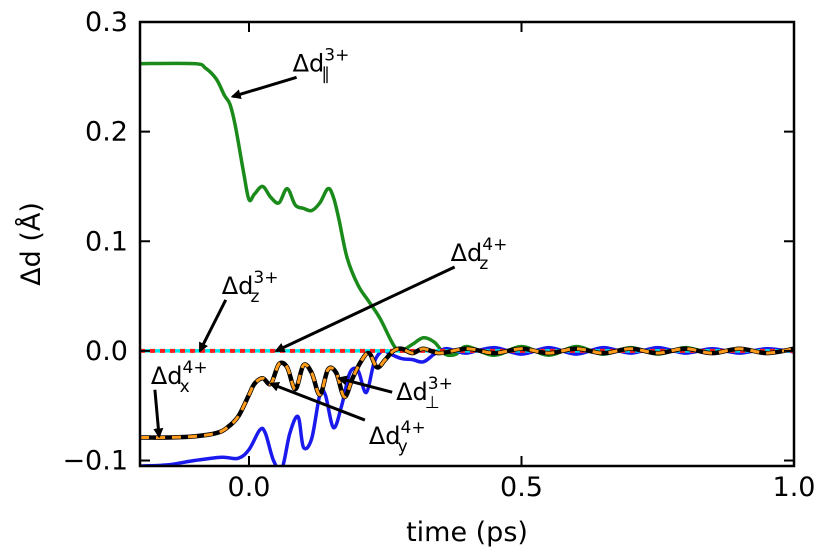 Image resolution: width=830 pixels, height=554 pixels. Describe the element at coordinates (238, 310) in the screenshot. I see `annotation-z3: Δd3+ z` at that location.